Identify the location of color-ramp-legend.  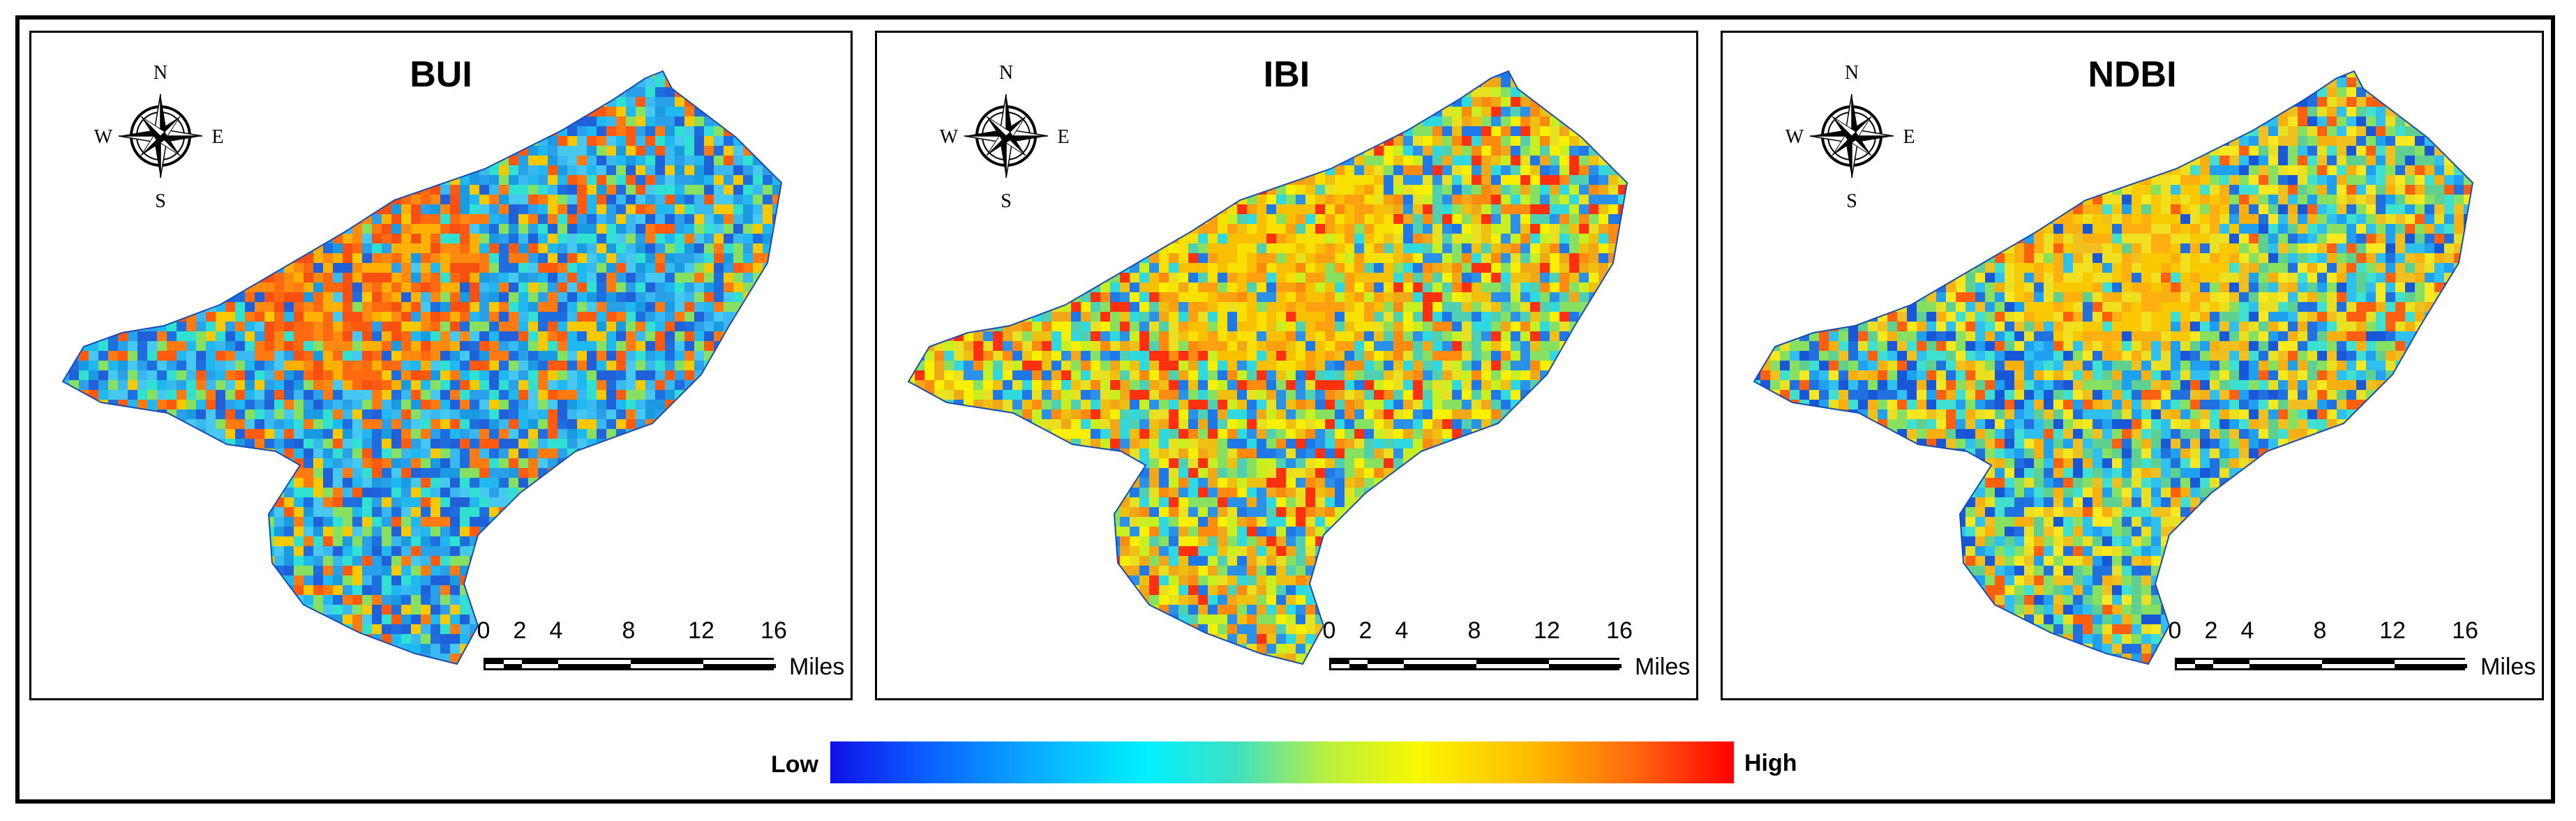
(1282, 762).